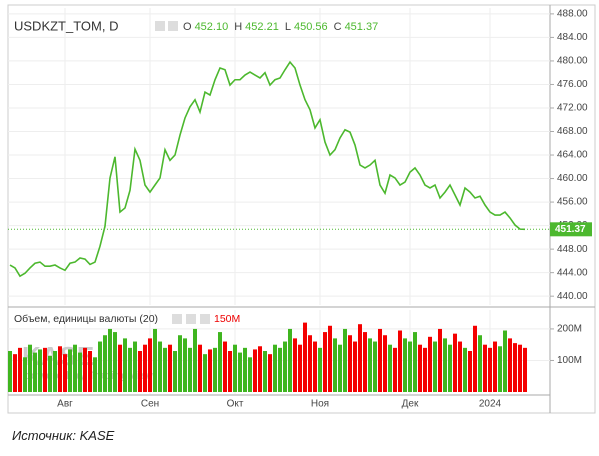  Describe the element at coordinates (280, 27) in the screenshot. I see `ohlc: O 452.10 H 452.21 L 450.56 C 451.37` at that location.